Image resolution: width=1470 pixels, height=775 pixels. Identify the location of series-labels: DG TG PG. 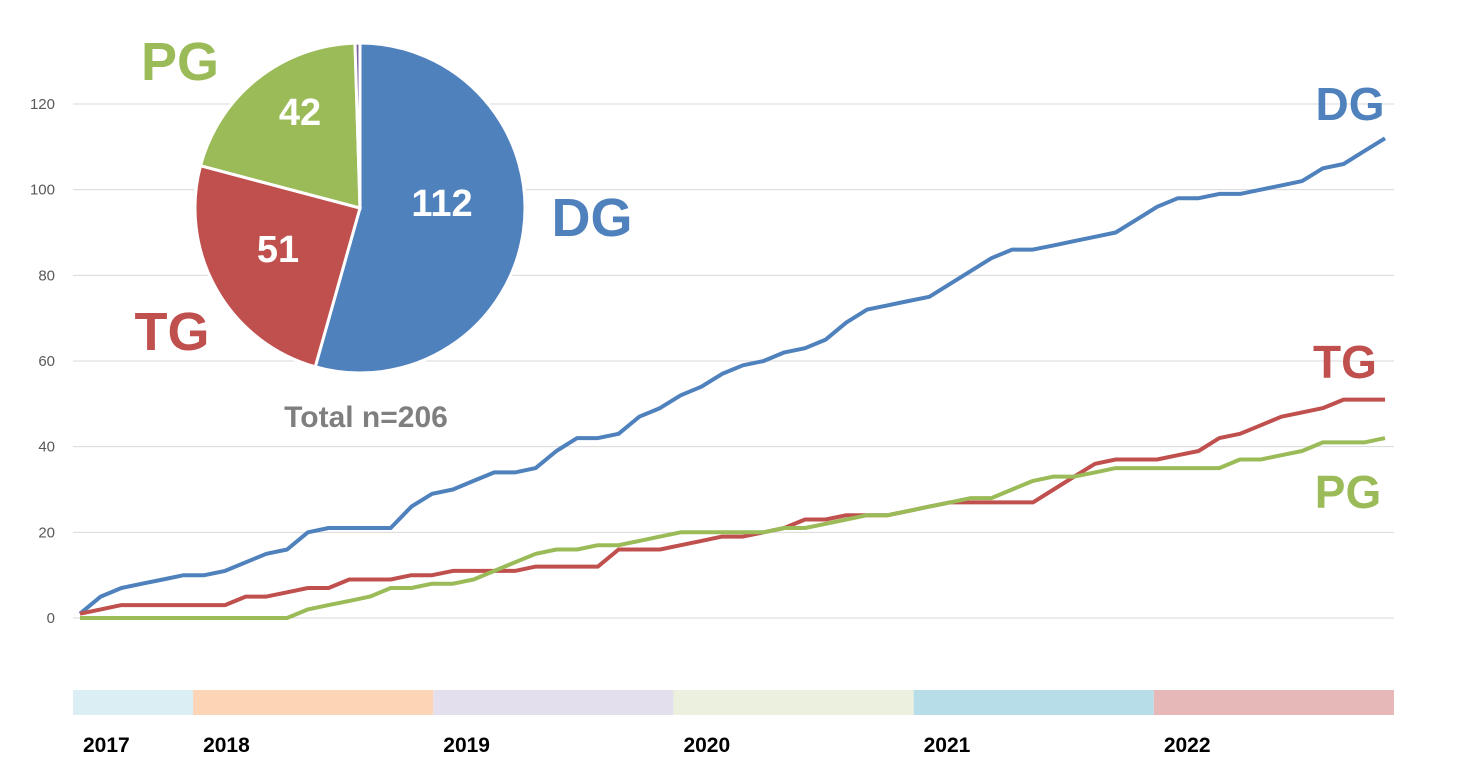
(1348, 298).